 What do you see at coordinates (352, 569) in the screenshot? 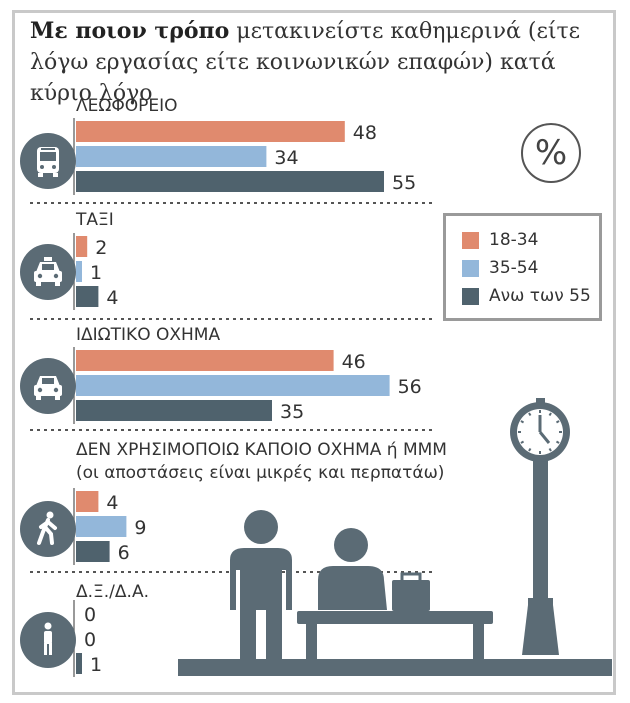
I see `seated-person` at bounding box center [352, 569].